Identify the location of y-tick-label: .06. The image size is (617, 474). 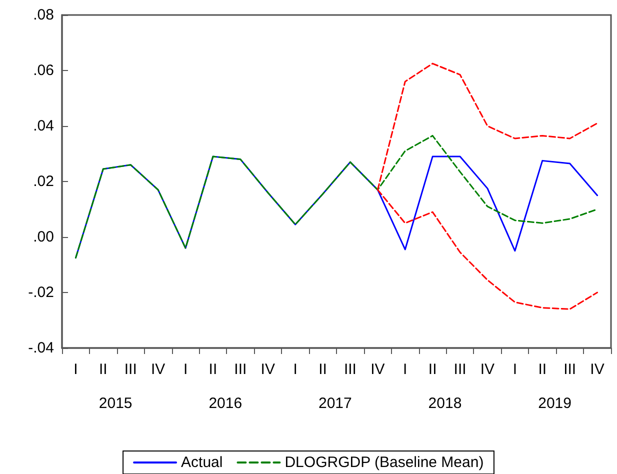
(43, 70).